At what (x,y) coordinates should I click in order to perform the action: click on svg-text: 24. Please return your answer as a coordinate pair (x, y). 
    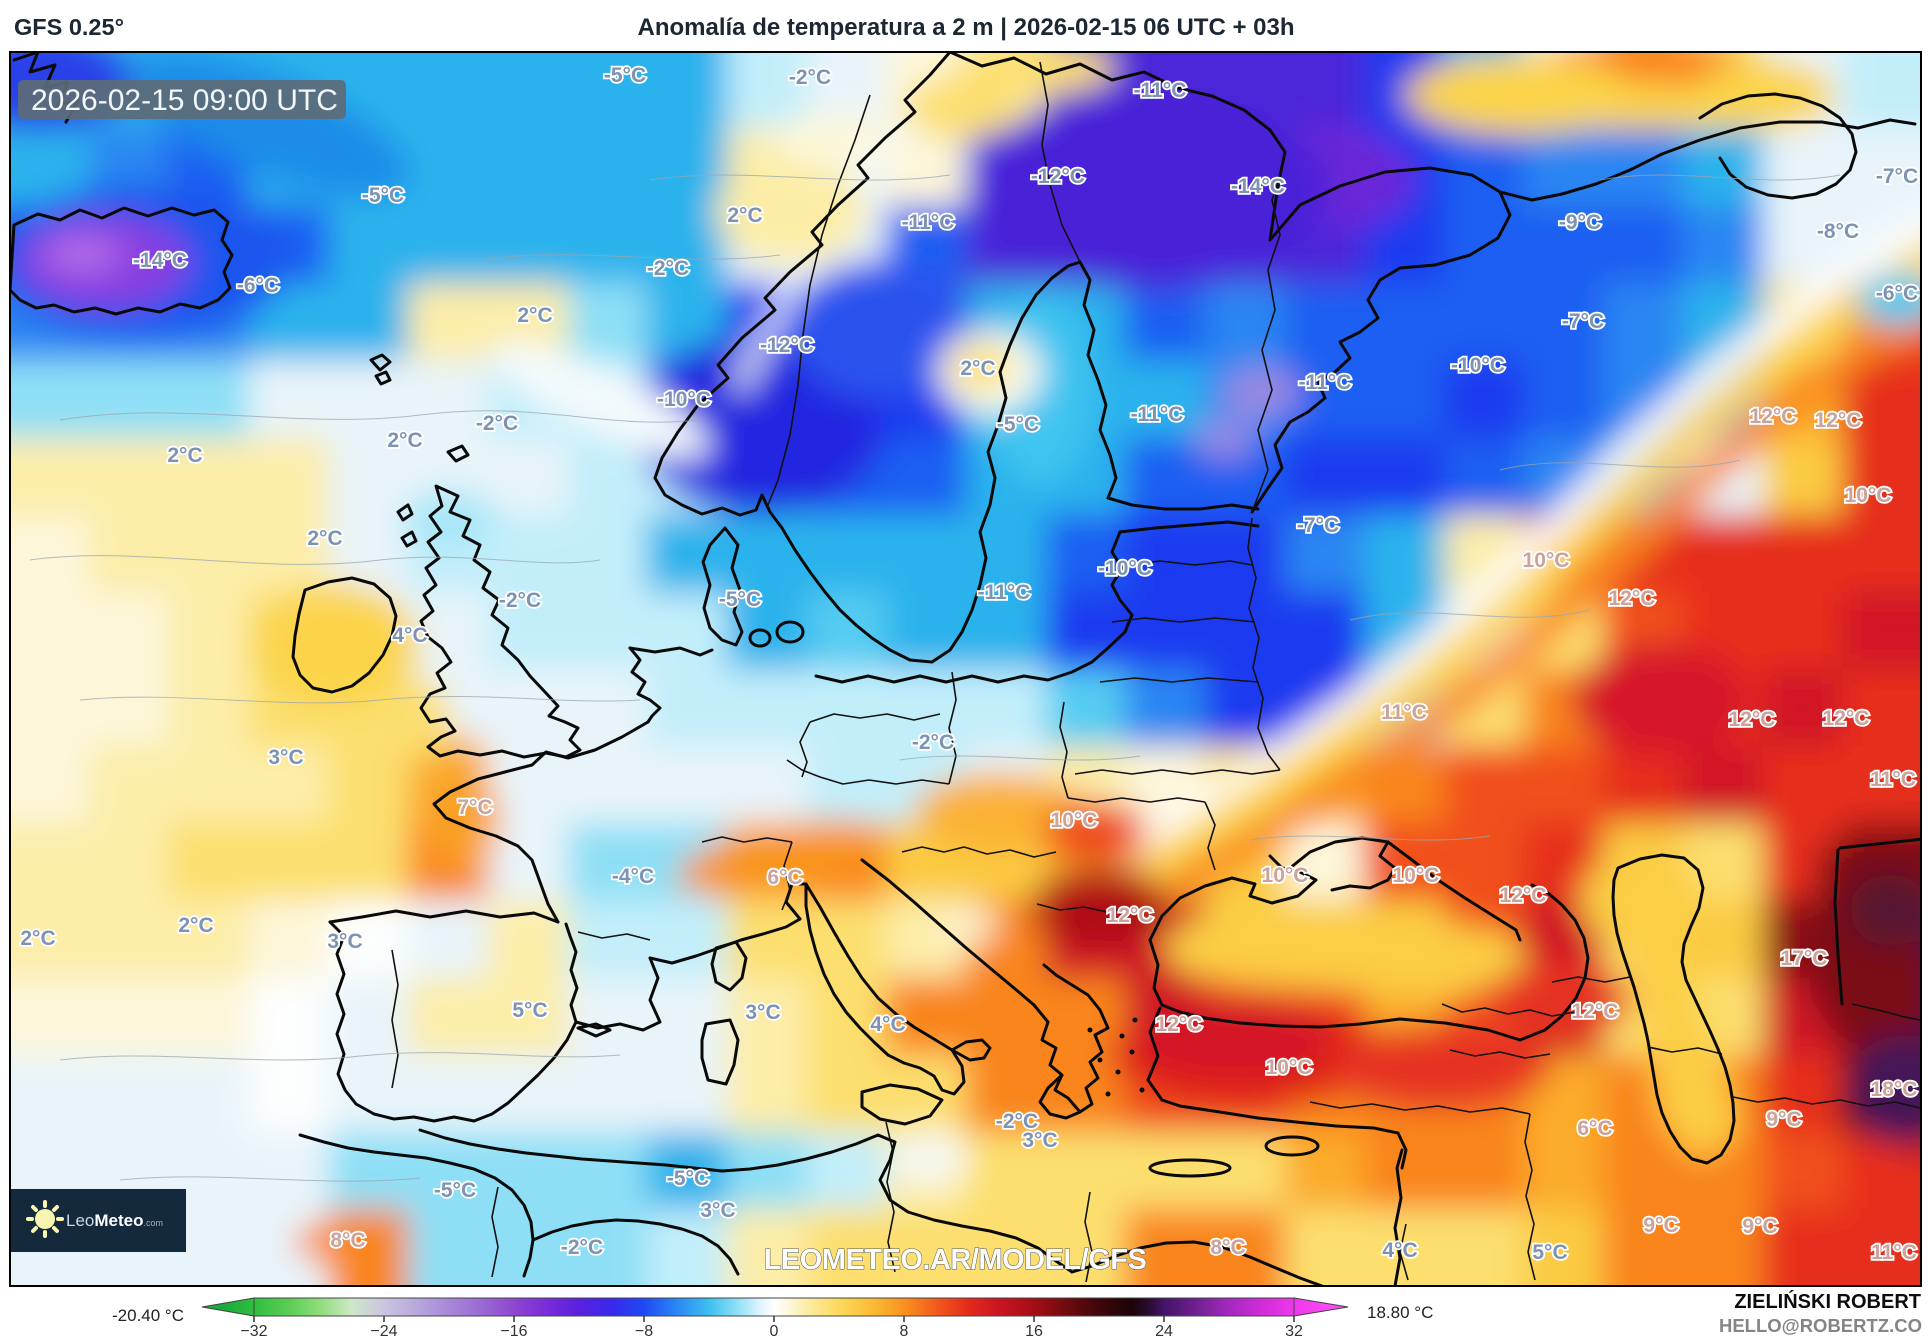
    Looking at the image, I should click on (1164, 1331).